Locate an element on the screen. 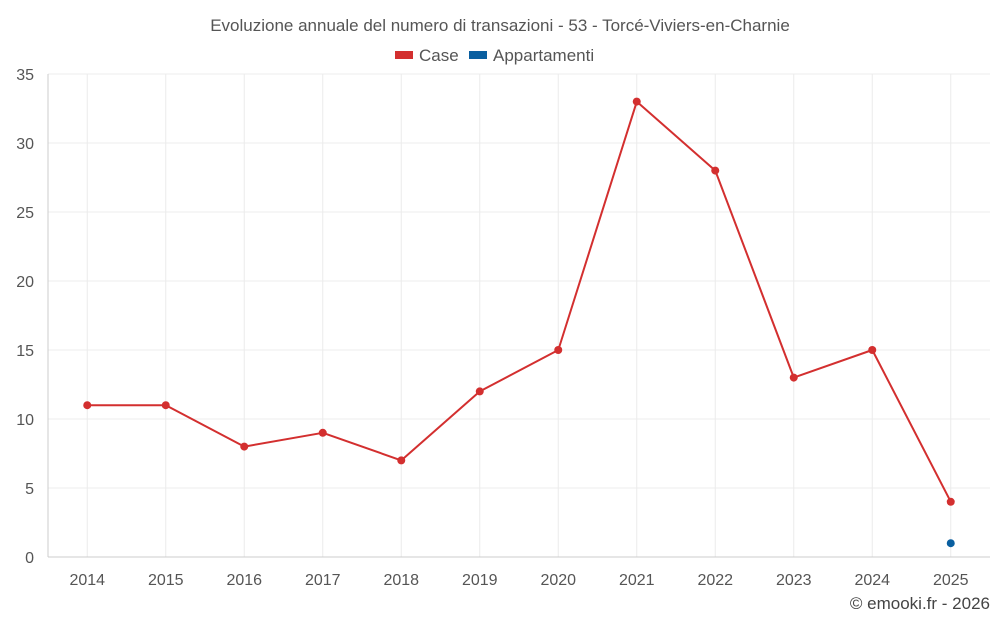 The image size is (1000, 630). x-tick-label: 2016 is located at coordinates (244, 580).